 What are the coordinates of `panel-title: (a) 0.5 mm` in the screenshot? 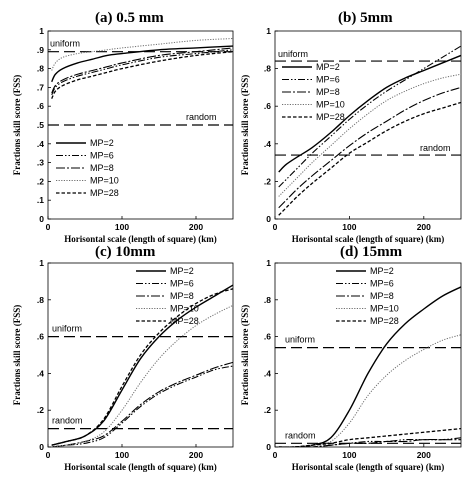 It's located at (129, 18).